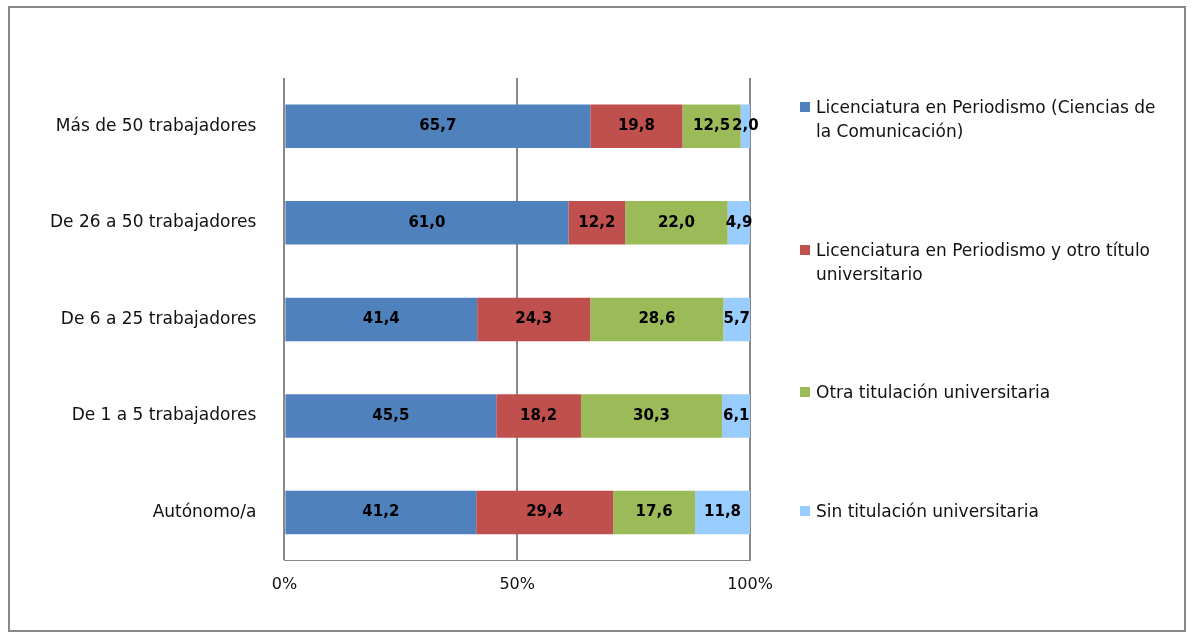 The height and width of the screenshot is (641, 1197). I want to click on data-label: 45,5, so click(391, 414).